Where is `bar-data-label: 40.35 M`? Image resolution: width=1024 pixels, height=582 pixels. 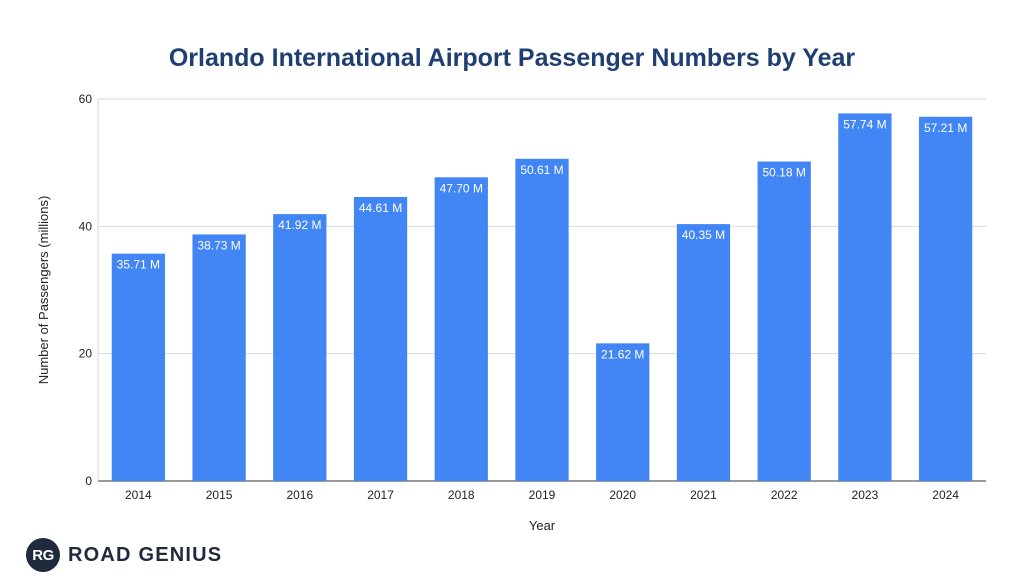 bar-data-label: 40.35 M is located at coordinates (703, 235).